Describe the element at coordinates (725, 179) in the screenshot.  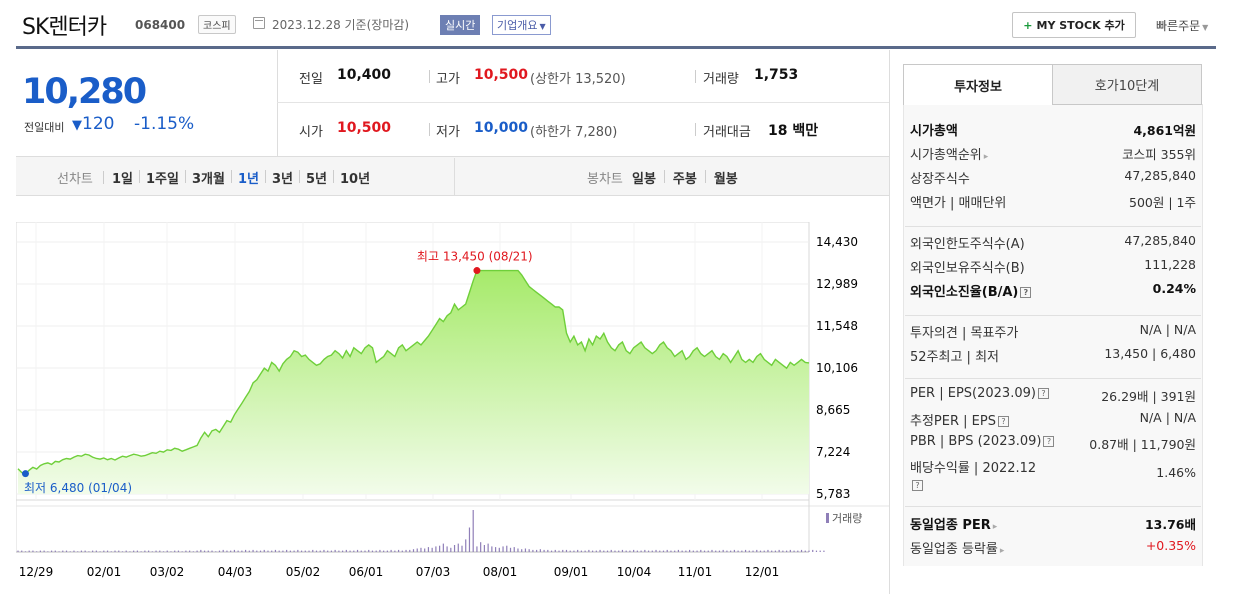
I see `candle-tab-월봉: 월봉` at that location.